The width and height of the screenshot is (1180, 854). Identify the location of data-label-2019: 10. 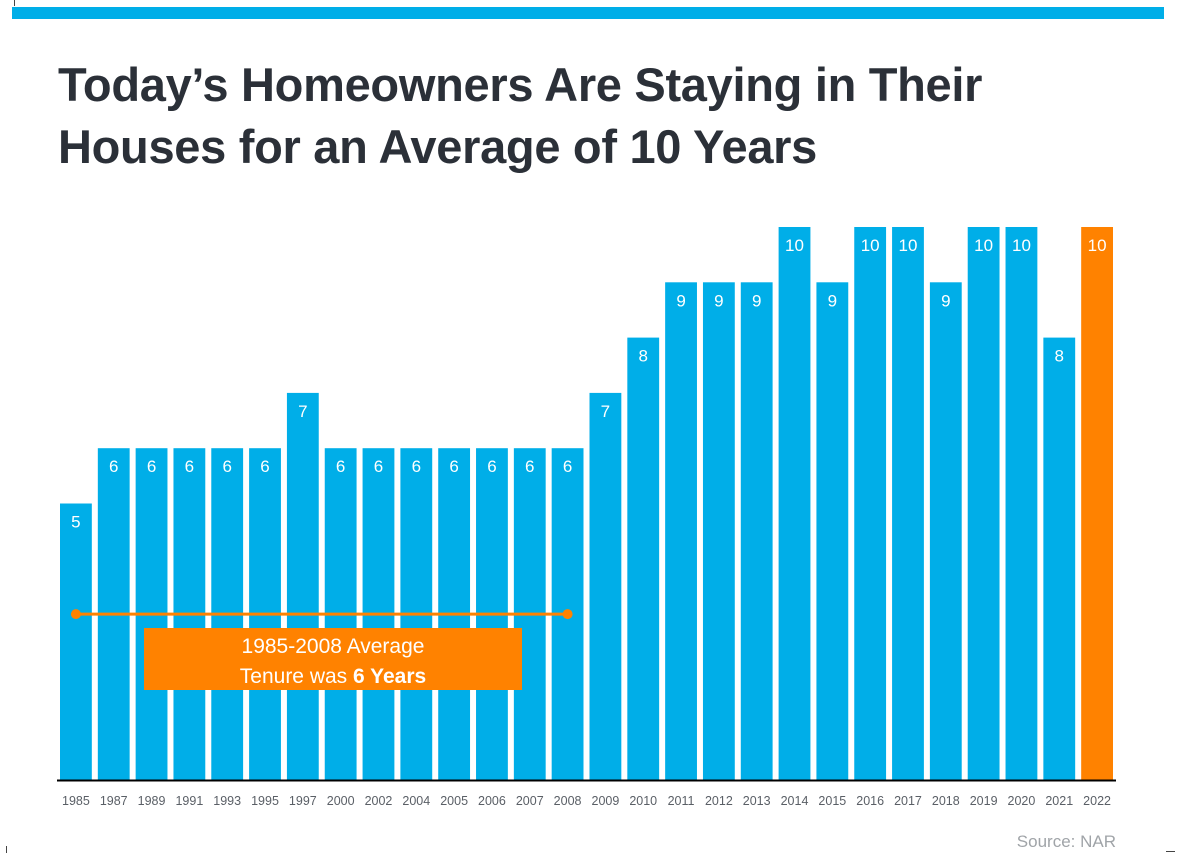
(983, 245).